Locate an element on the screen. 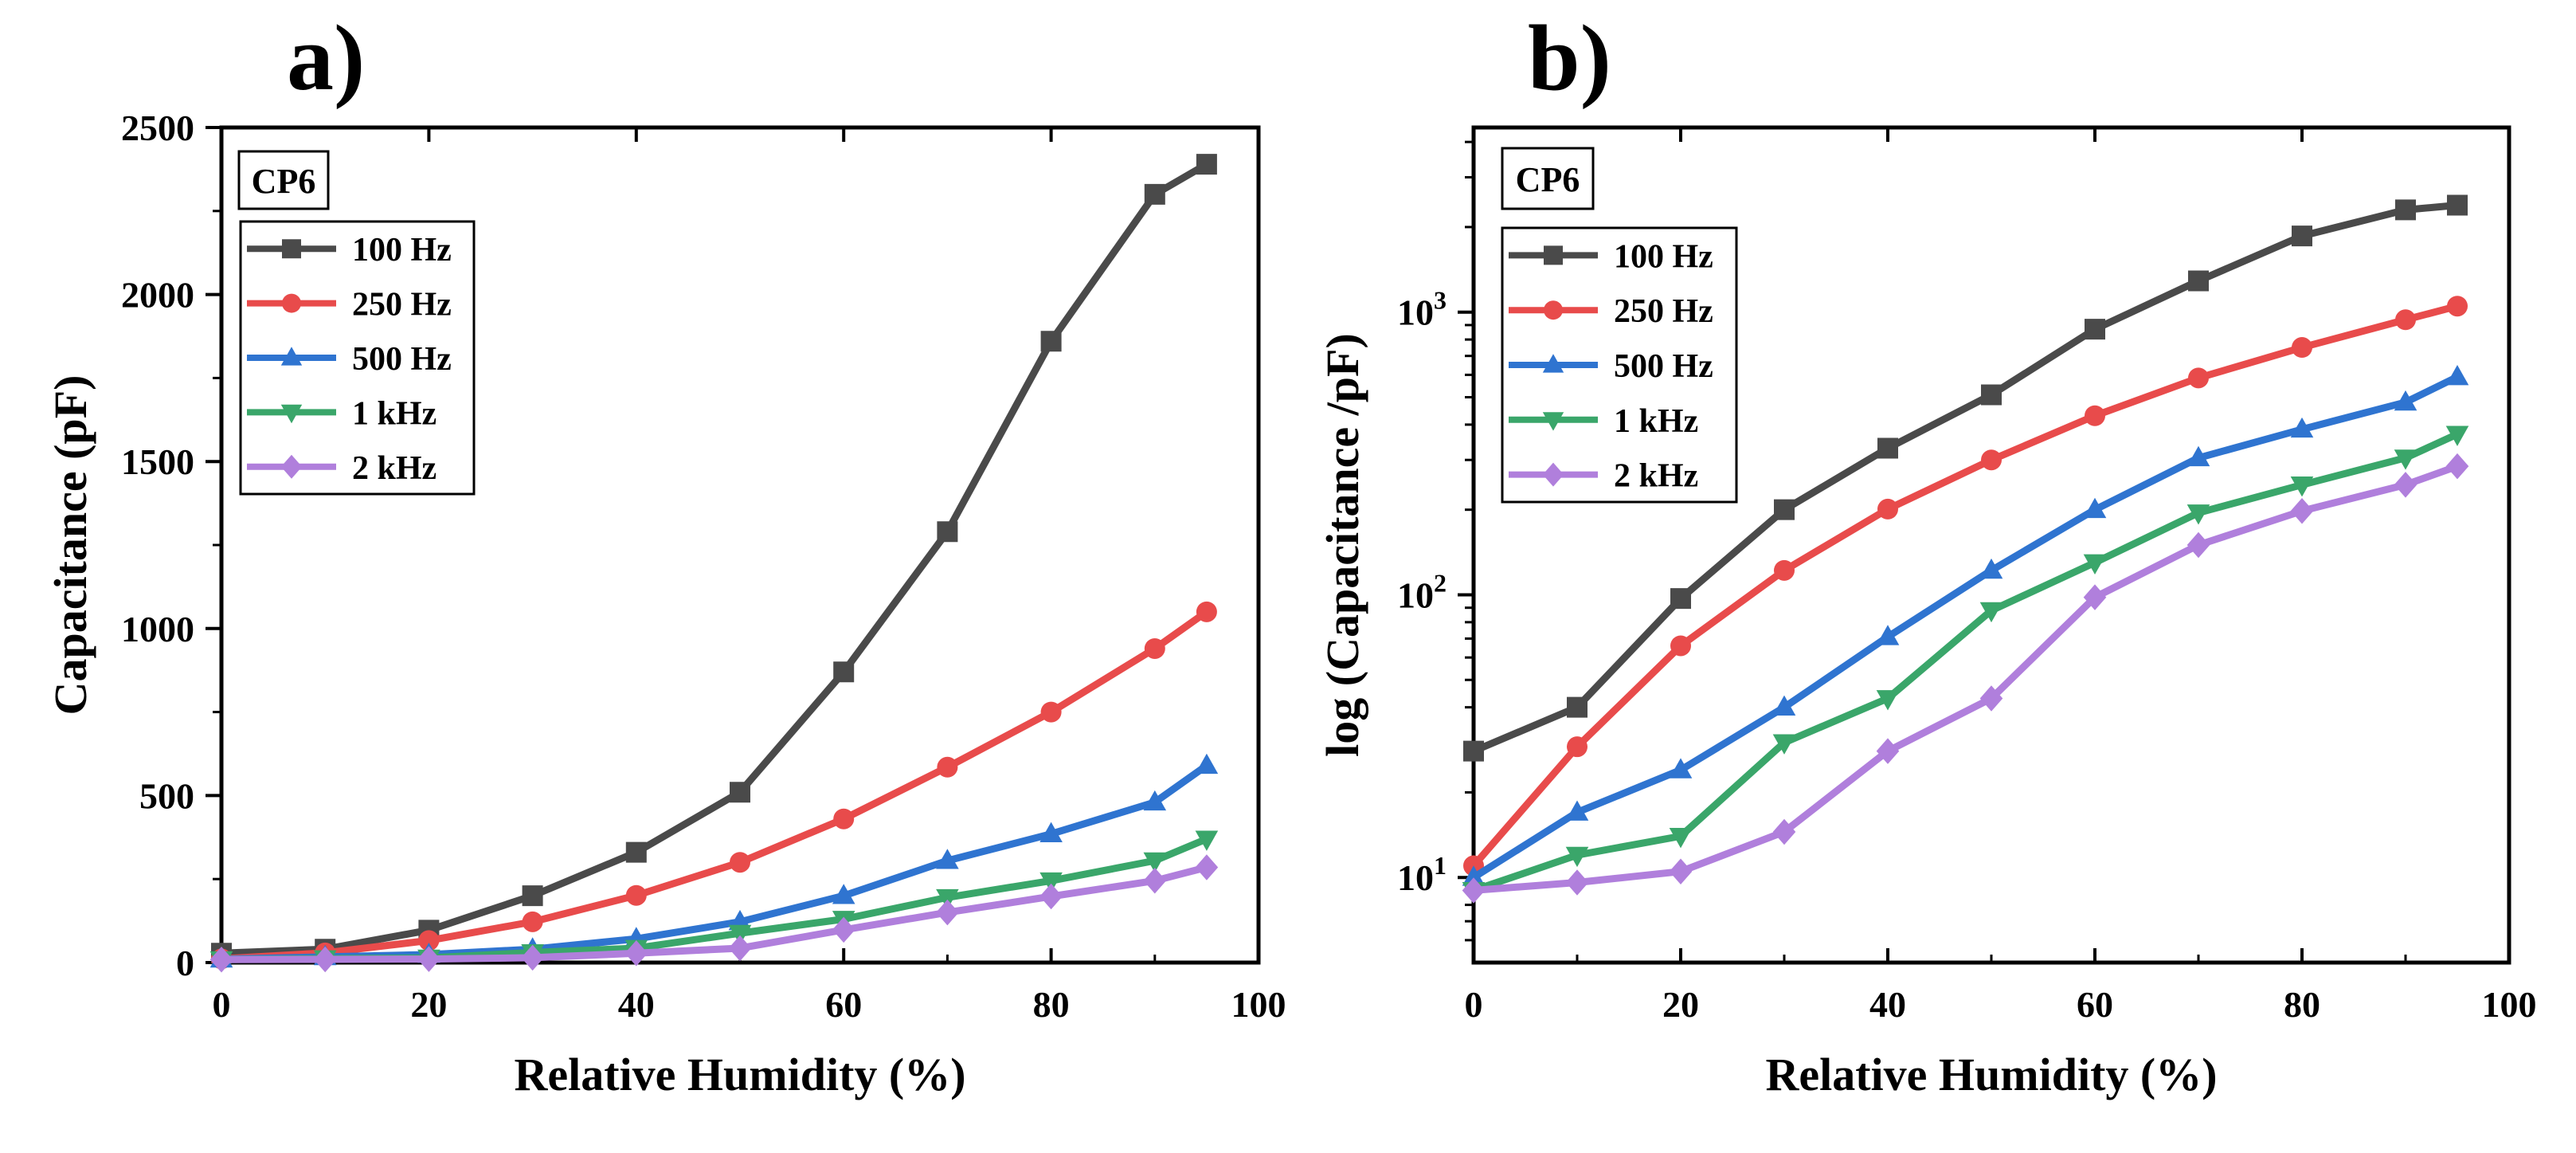  series-2-khz is located at coordinates (714, 913).